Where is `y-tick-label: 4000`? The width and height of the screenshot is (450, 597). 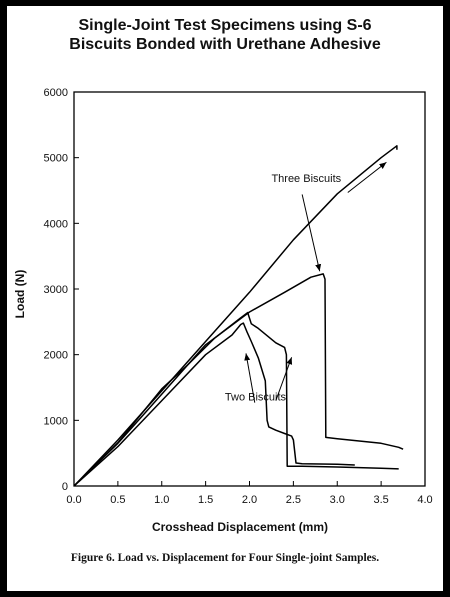
y-tick-label: 4000 is located at coordinates (56, 224).